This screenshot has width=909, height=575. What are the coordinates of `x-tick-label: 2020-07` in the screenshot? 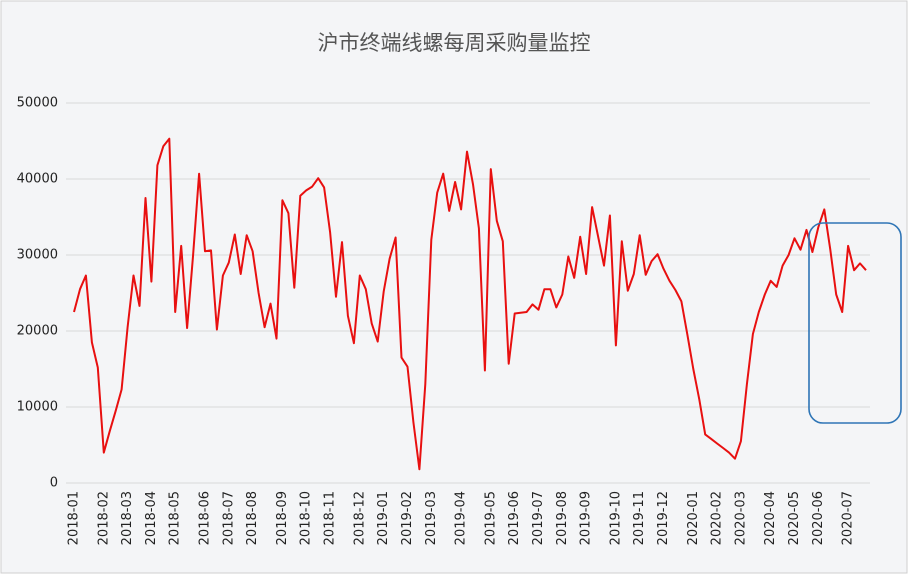 It's located at (848, 518).